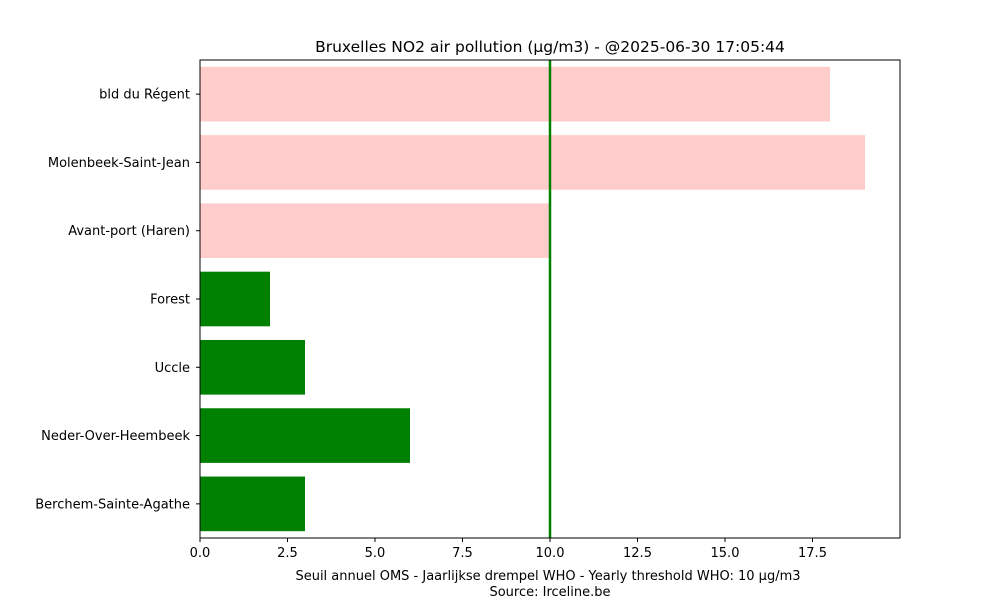  What do you see at coordinates (112, 504) in the screenshot?
I see `y-tick-label: Berchem-Sainte-Agathe` at bounding box center [112, 504].